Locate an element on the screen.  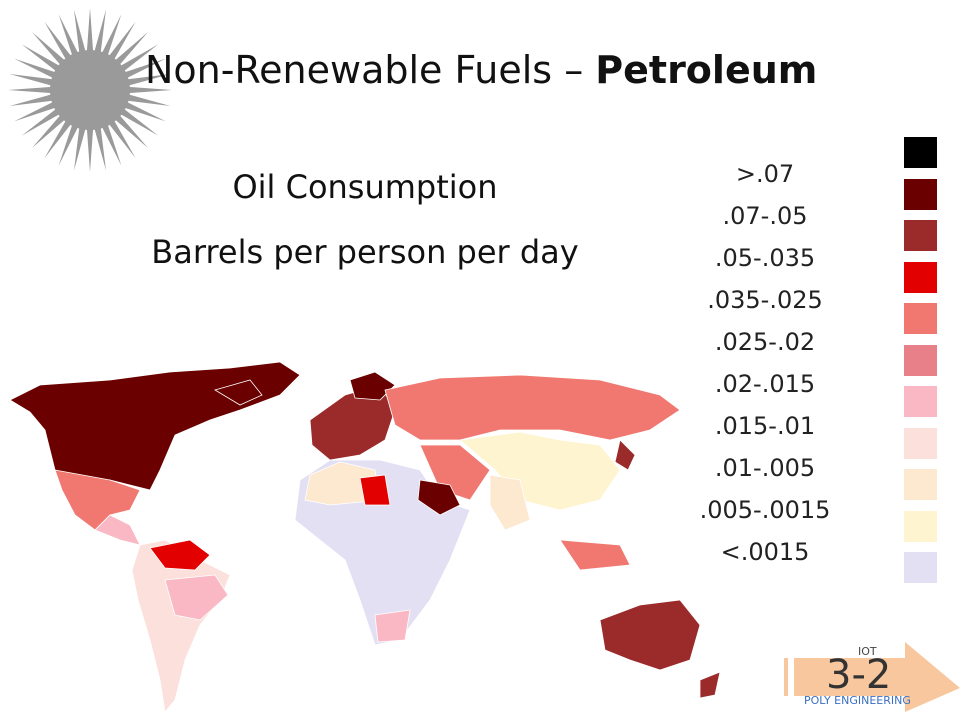
legend-label: .01-.005 is located at coordinates (765, 468).